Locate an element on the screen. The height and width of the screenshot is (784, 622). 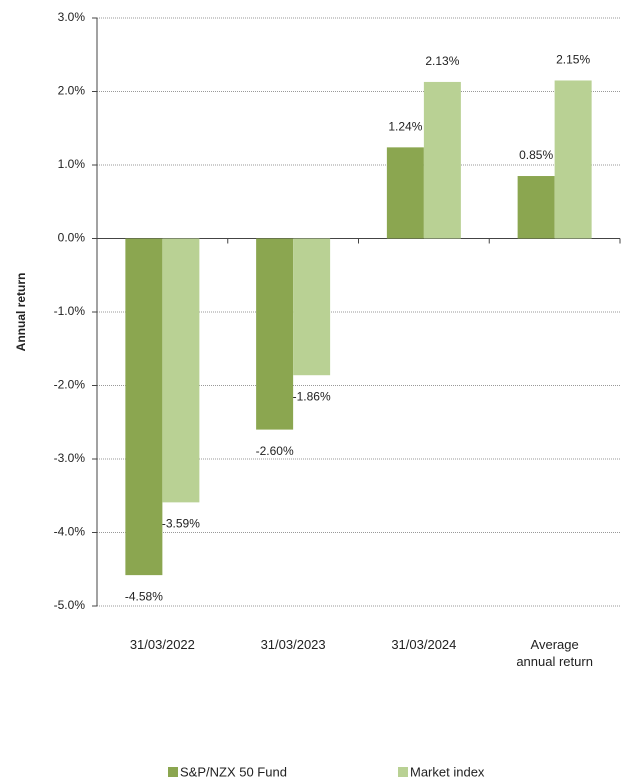
value-label: -3.59% is located at coordinates (181, 524).